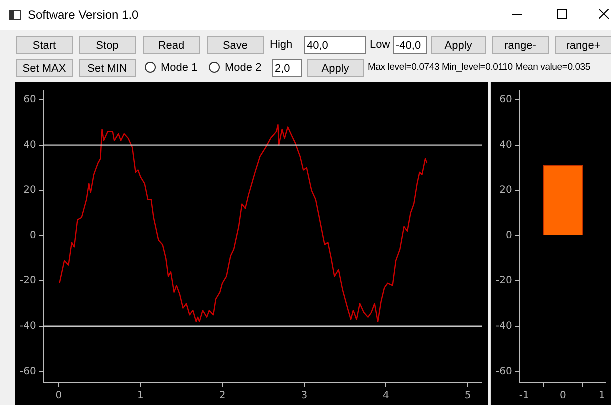  What do you see at coordinates (524, 396) in the screenshot?
I see `x-tick-label: -1` at bounding box center [524, 396].